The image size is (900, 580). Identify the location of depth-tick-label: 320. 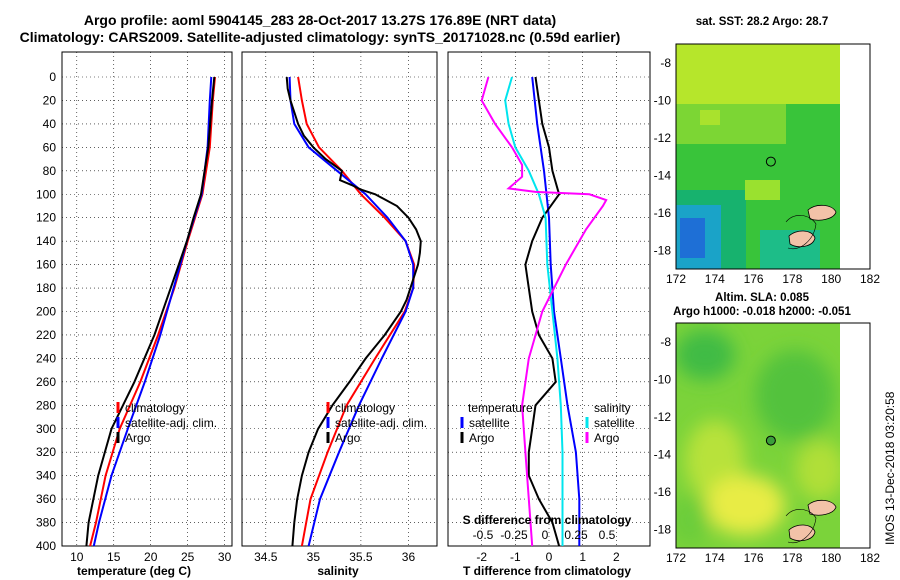
(46, 452).